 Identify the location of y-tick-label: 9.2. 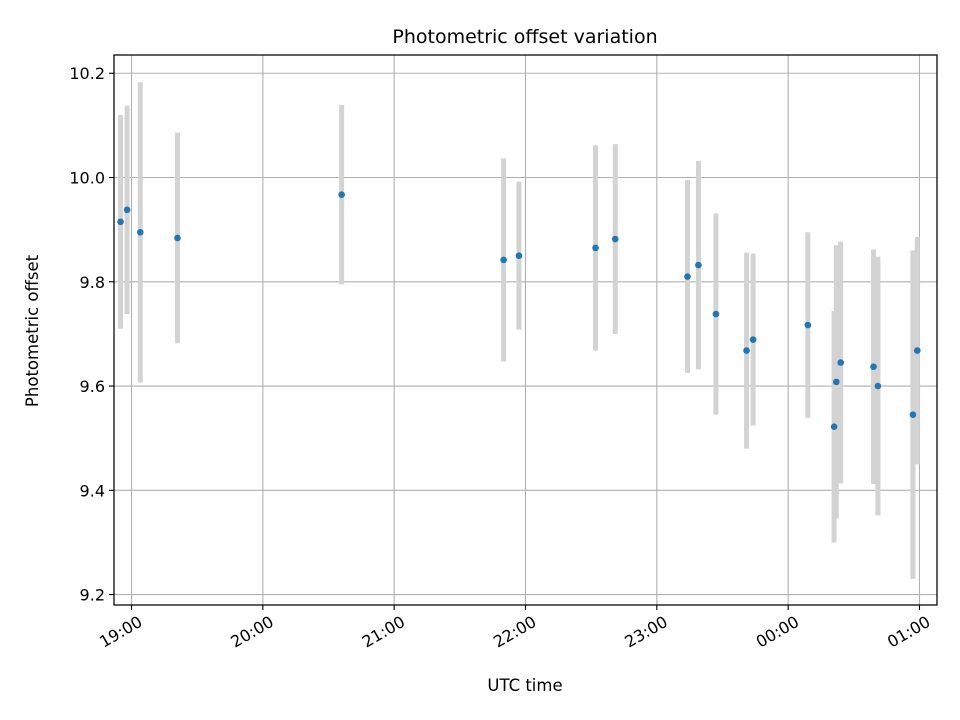
(92, 595).